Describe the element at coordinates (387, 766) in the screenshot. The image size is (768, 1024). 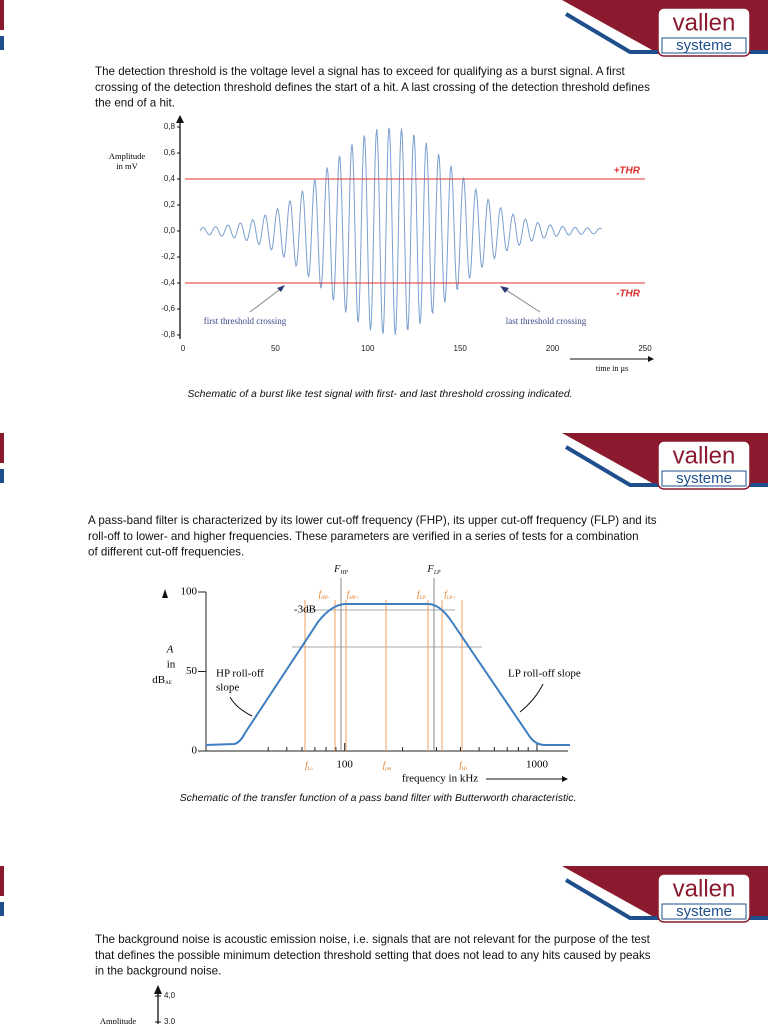
I see `mark-label: fpm` at that location.